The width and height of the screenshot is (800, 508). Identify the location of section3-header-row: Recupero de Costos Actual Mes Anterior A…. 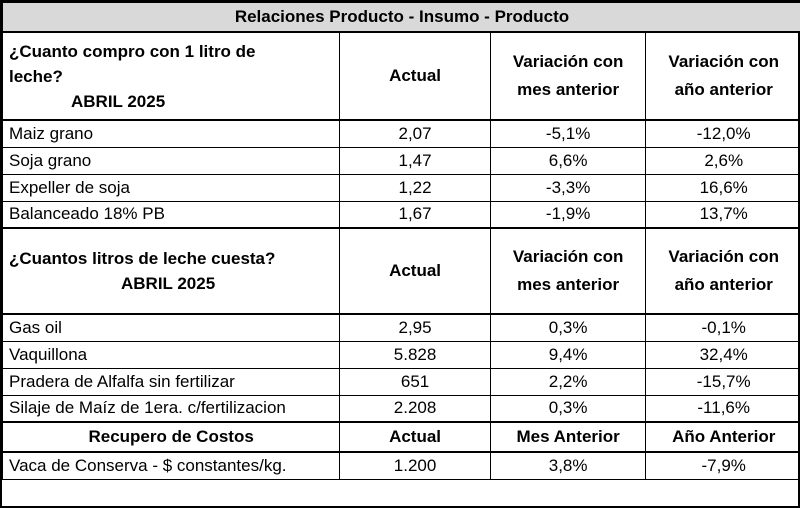
(400, 437).